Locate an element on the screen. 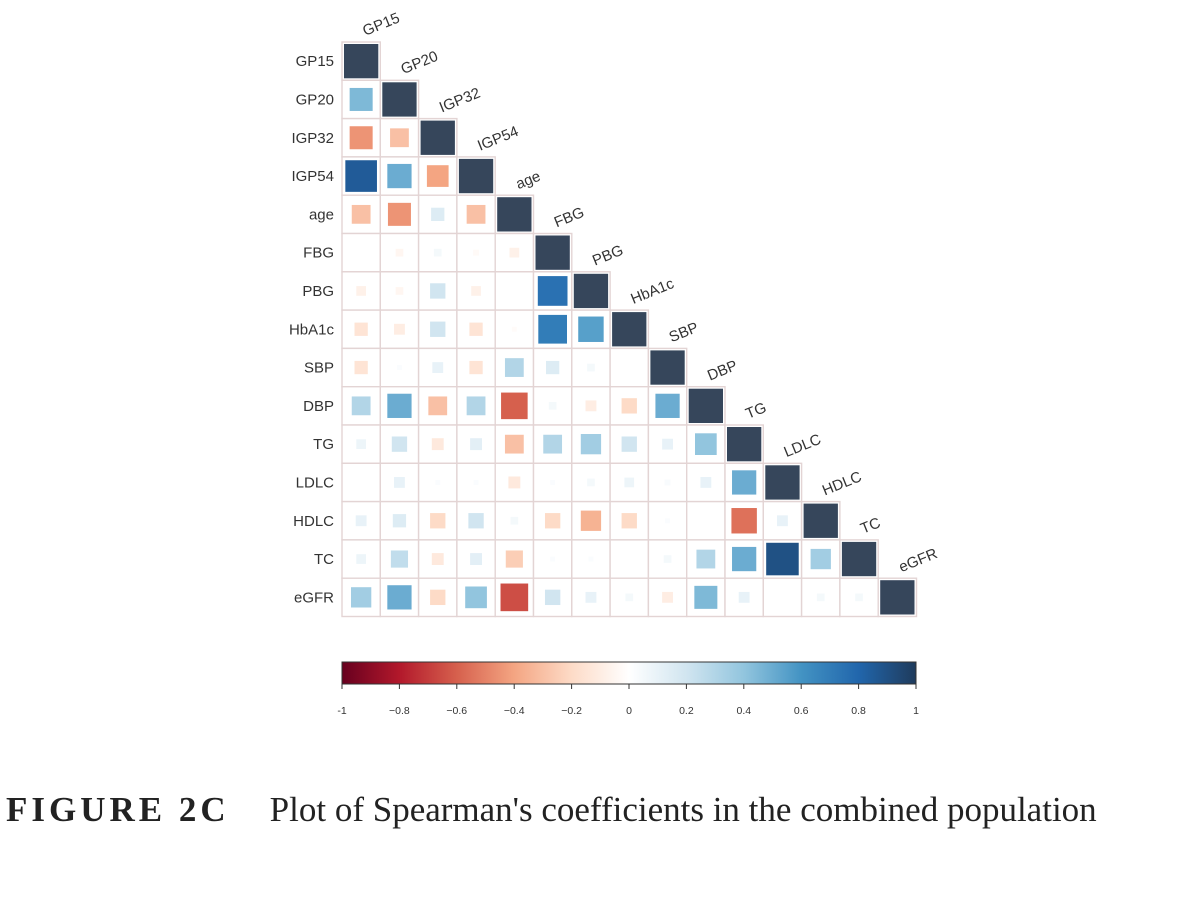  cell-HDLC-PBG: HDLC / PBG is located at coordinates (591, 520).